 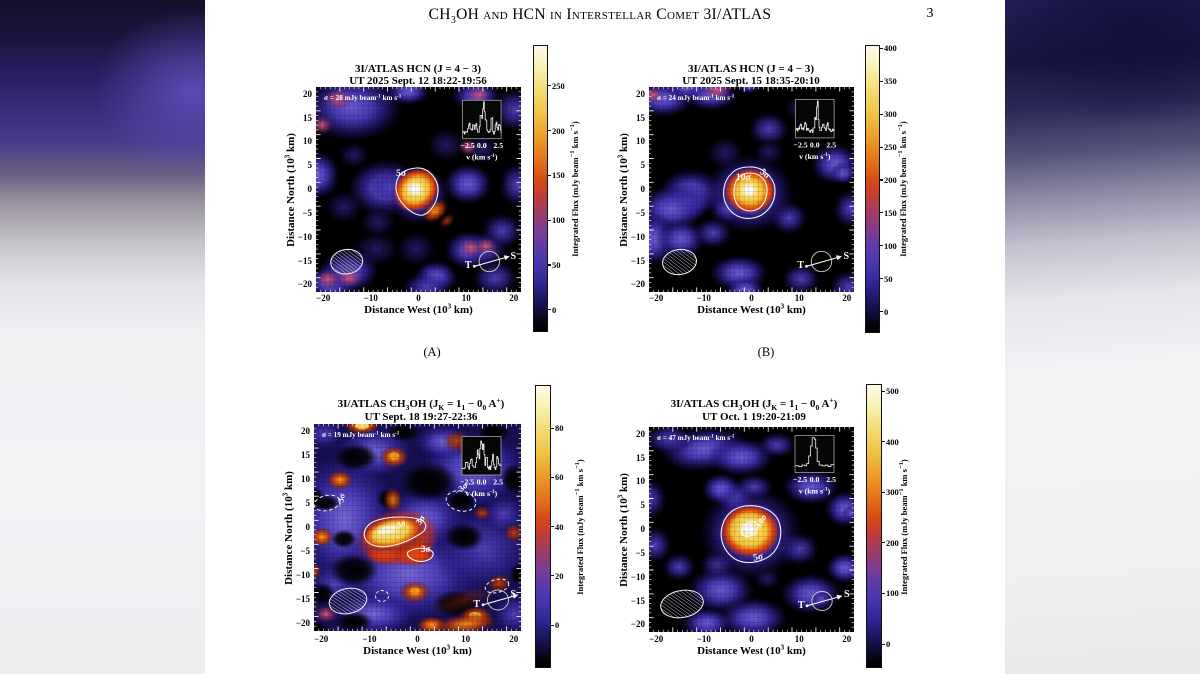 What do you see at coordinates (696, 97) in the screenshot?
I see `svg-text: σ = 24 mJy beam-1 km s-1` at bounding box center [696, 97].